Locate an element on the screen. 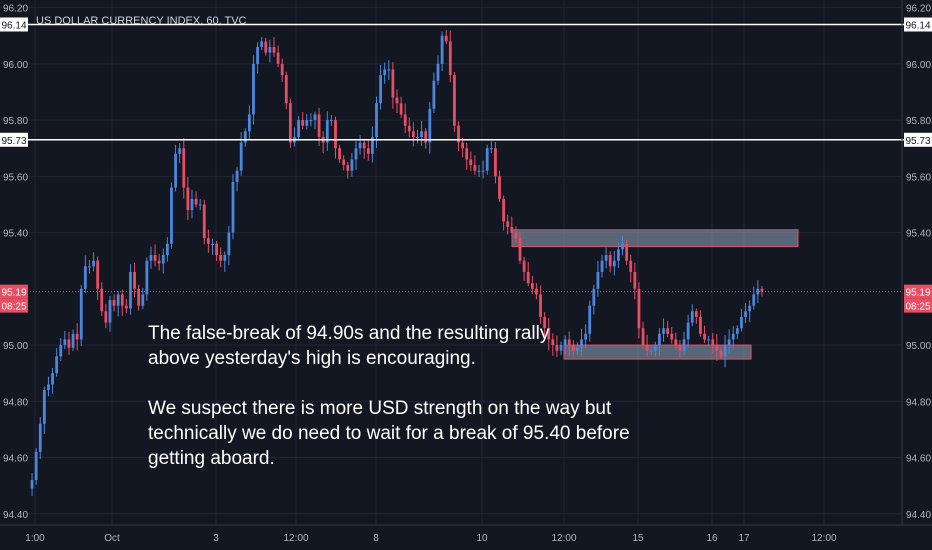  price-tick-left: 96.00 is located at coordinates (15, 65).